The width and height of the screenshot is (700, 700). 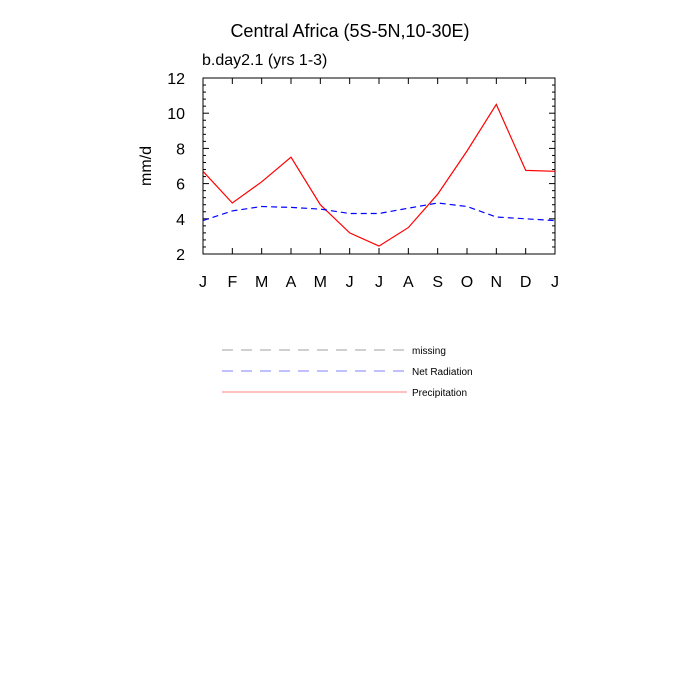 What do you see at coordinates (232, 282) in the screenshot?
I see `x-tick-label: F` at bounding box center [232, 282].